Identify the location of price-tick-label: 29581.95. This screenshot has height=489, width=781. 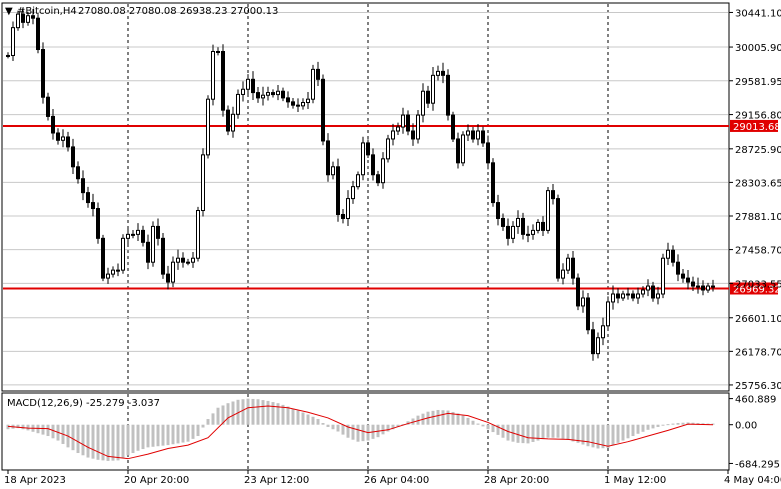
(758, 82).